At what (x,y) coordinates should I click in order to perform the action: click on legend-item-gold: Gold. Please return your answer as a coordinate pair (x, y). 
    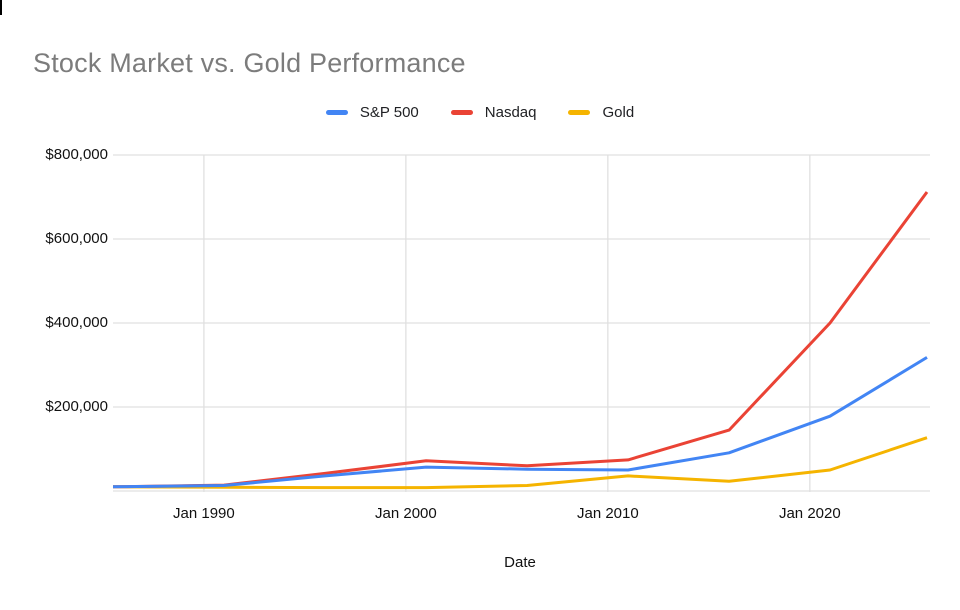
    Looking at the image, I should click on (601, 112).